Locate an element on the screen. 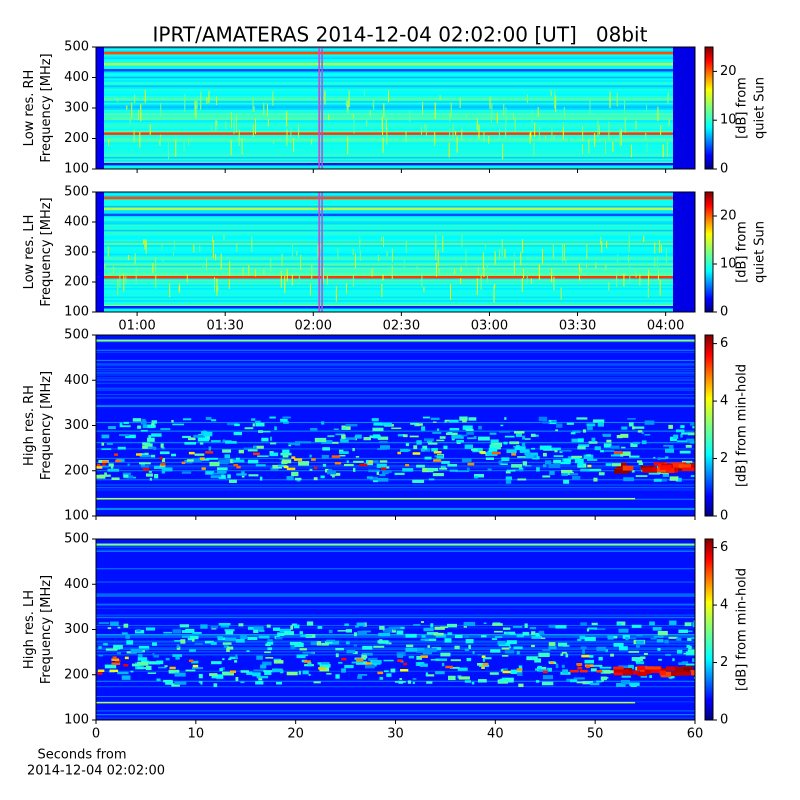  colorbar-label: [dB] from is located at coordinates (742, 252).